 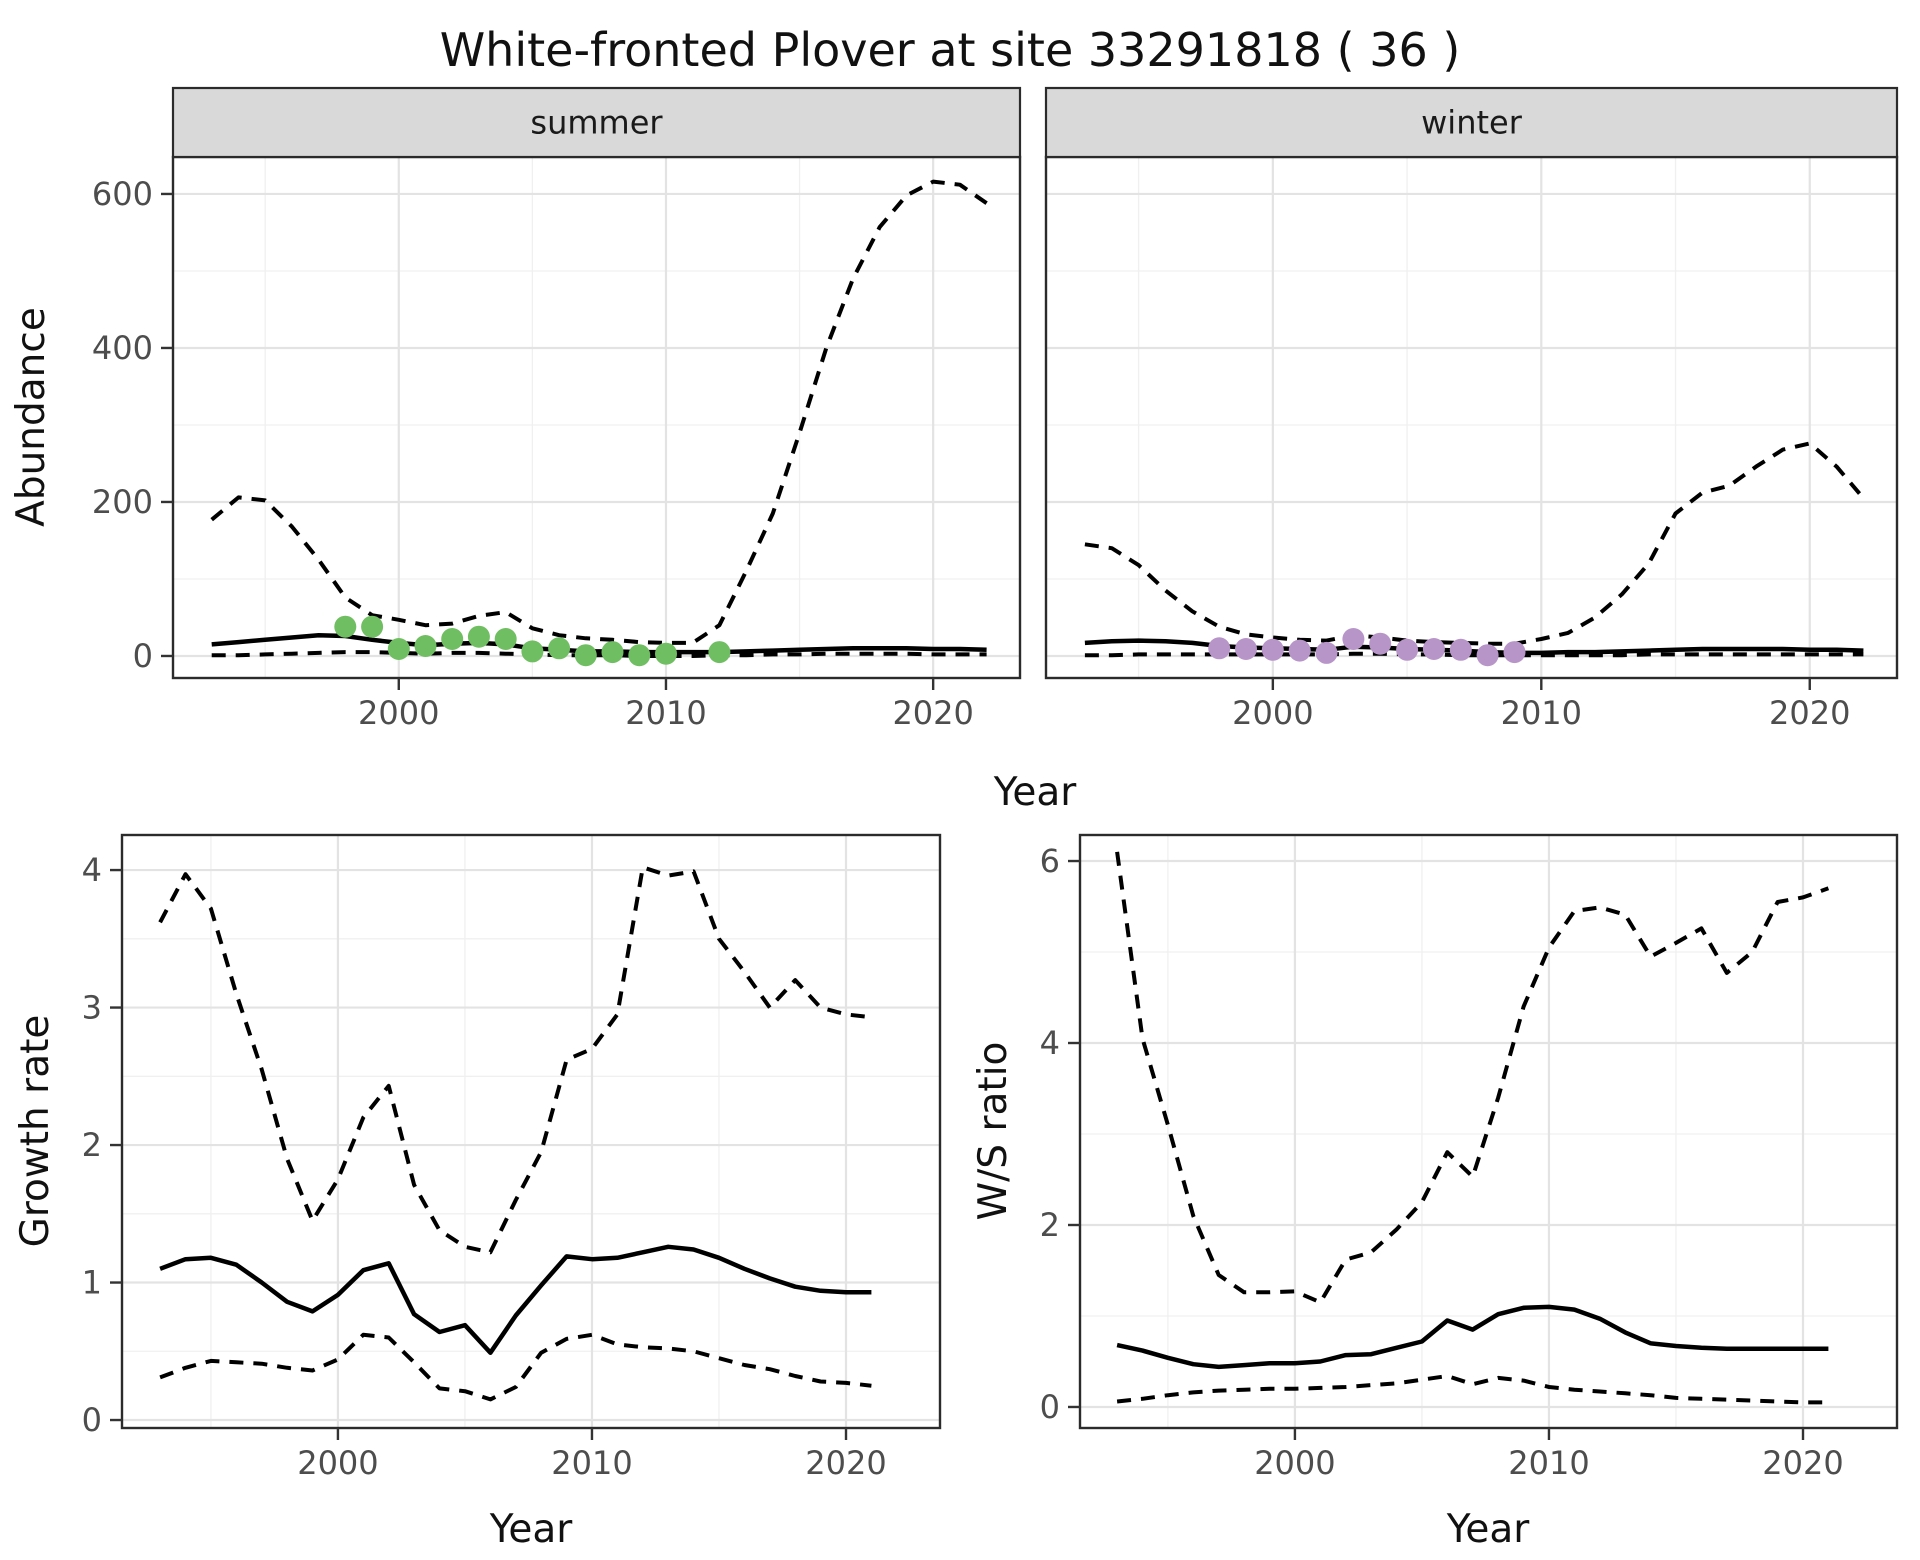 I want to click on abundance-winter-upper-ci-line, so click(x=1474, y=543).